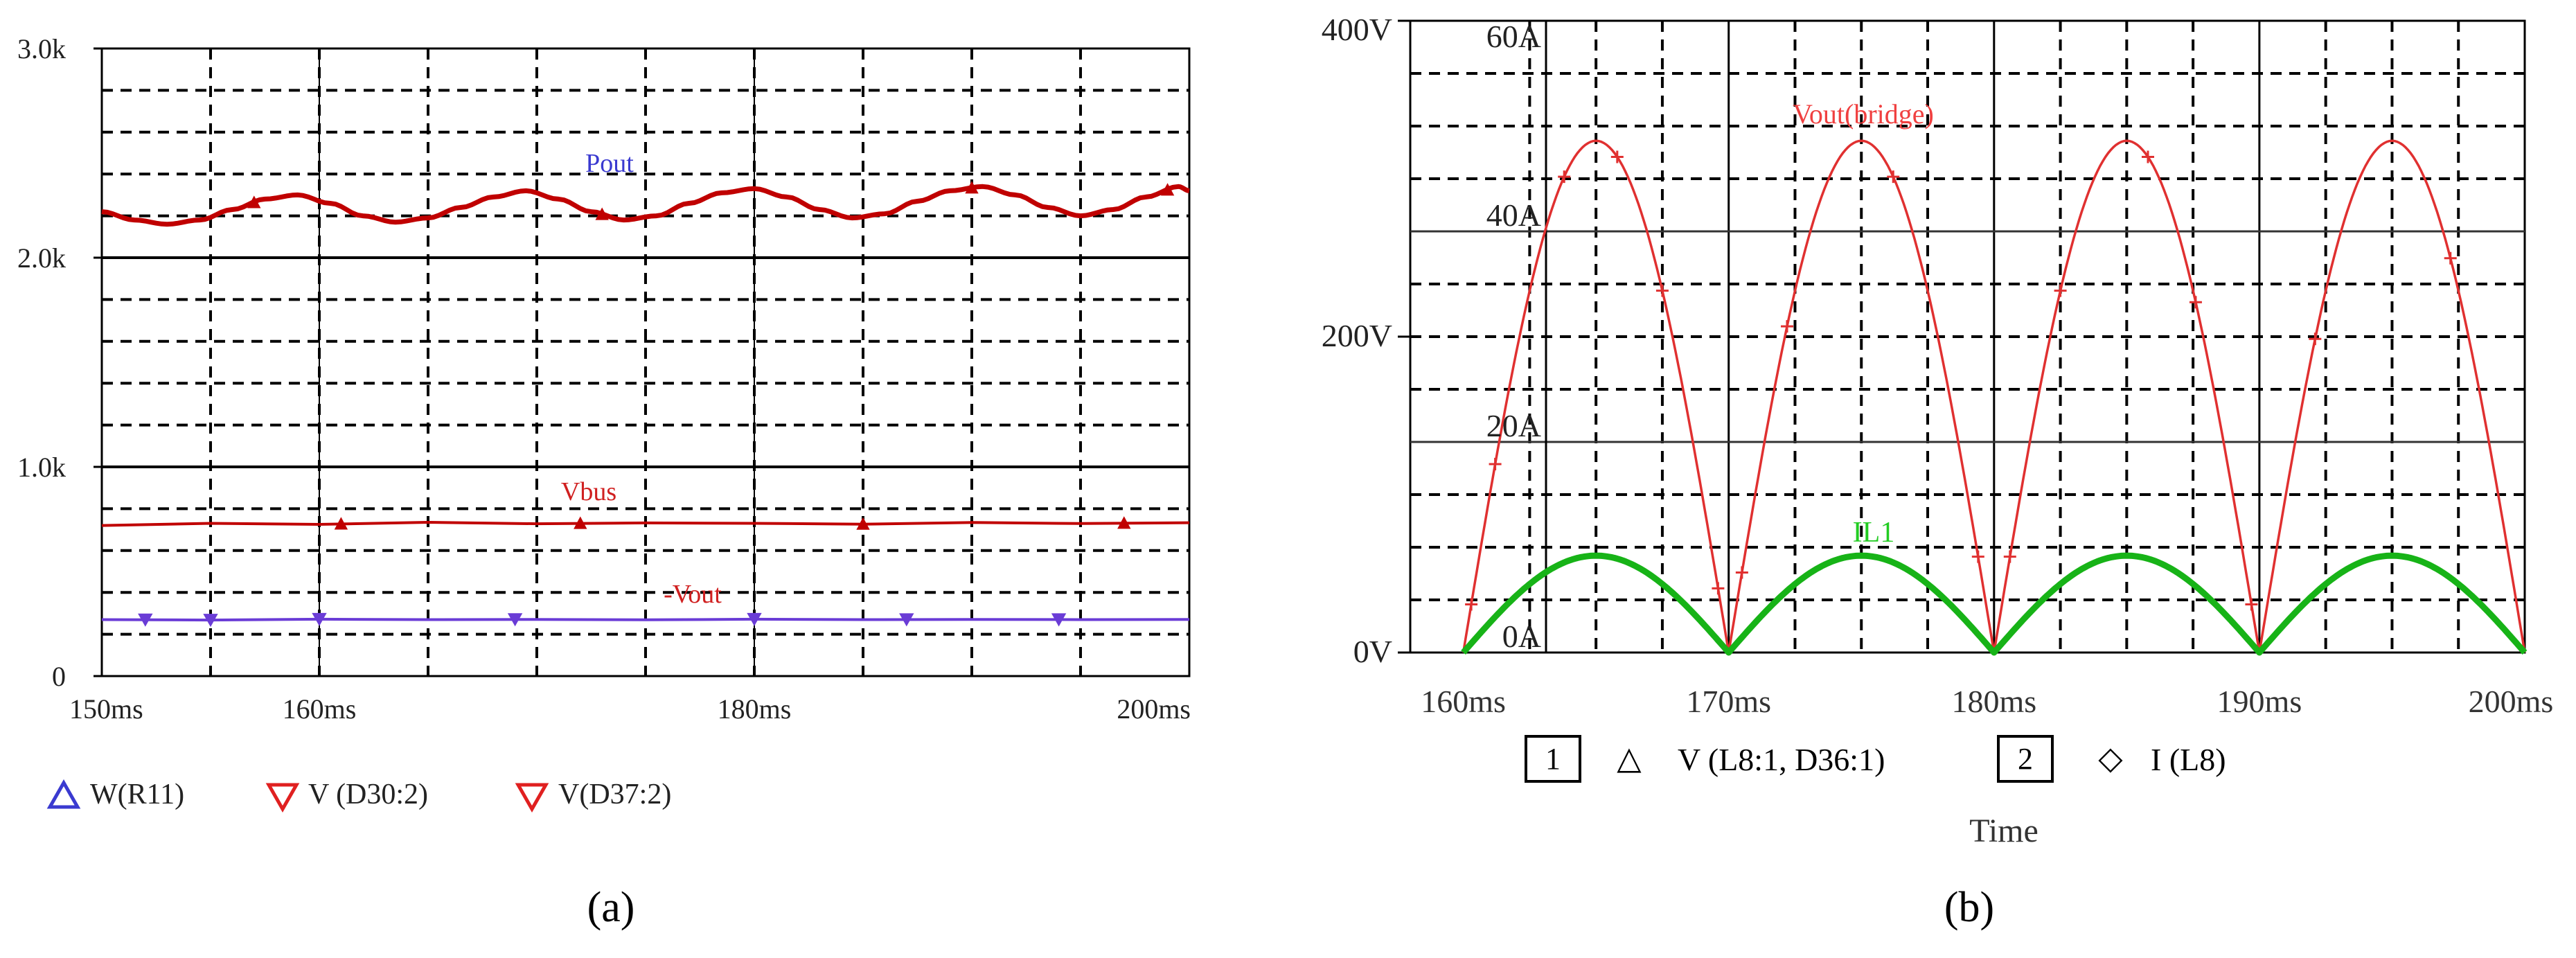 This screenshot has width=2576, height=958. What do you see at coordinates (1994, 604) in the screenshot?
I see `series-line-il1` at bounding box center [1994, 604].